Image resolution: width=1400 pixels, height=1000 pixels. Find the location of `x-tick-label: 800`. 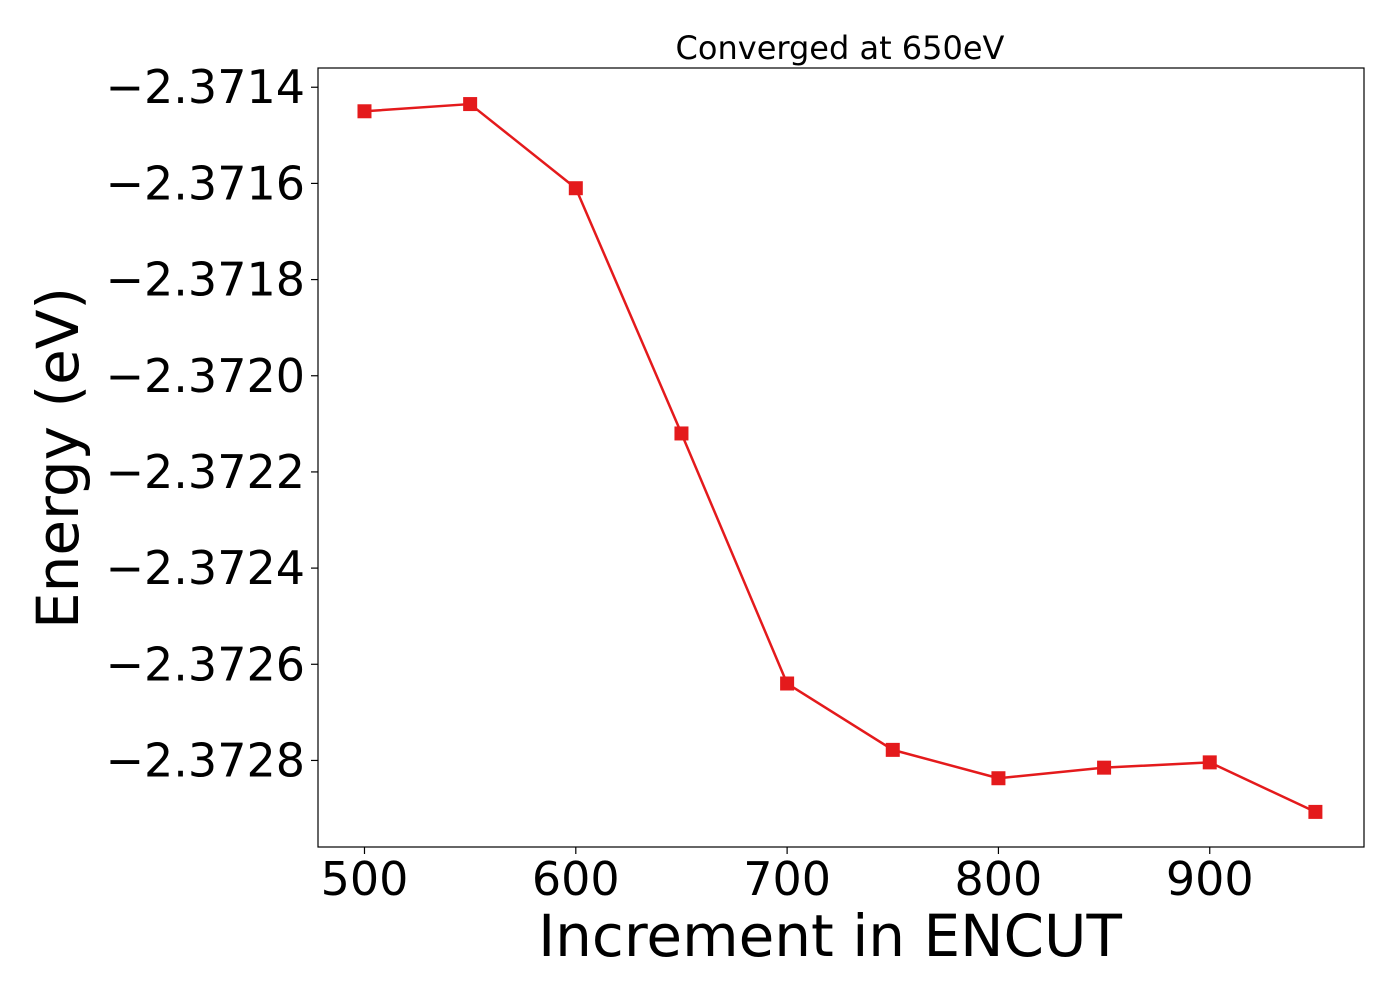

x-tick-label: 800 is located at coordinates (999, 879).